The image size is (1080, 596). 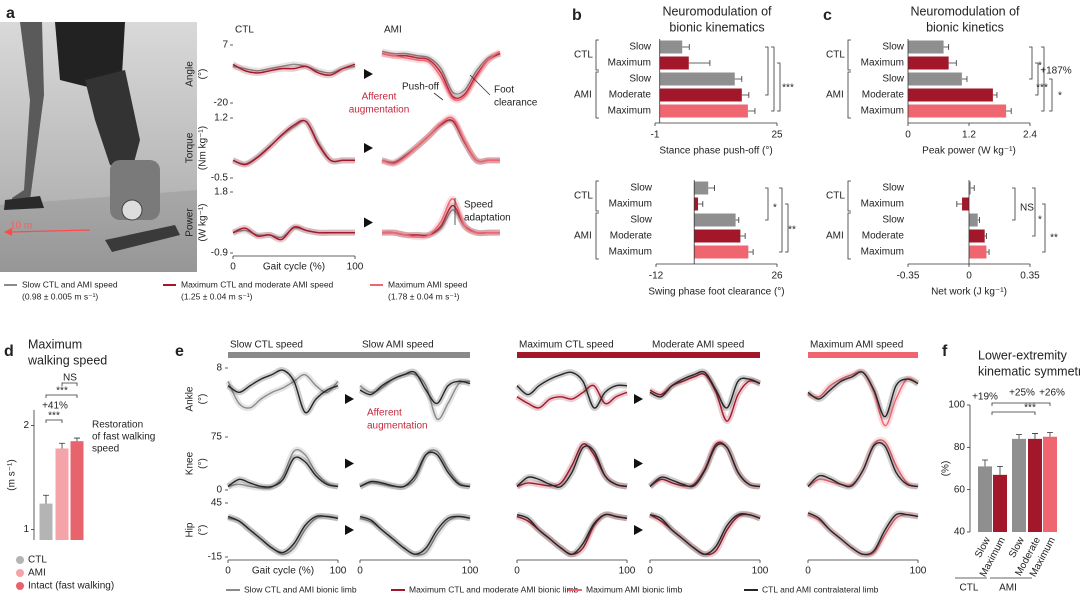 What do you see at coordinates (190, 147) in the screenshot?
I see `row-label: Torque` at bounding box center [190, 147].